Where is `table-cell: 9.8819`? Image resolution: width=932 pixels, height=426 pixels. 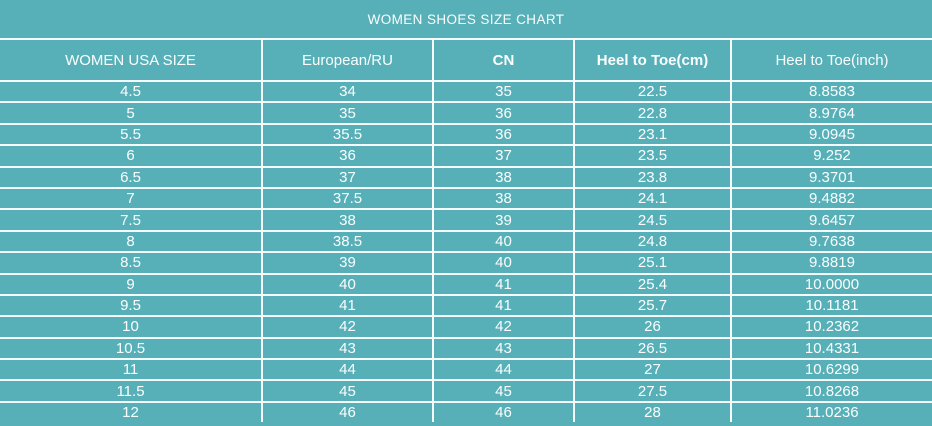
table-cell: 9.8819 is located at coordinates (831, 263).